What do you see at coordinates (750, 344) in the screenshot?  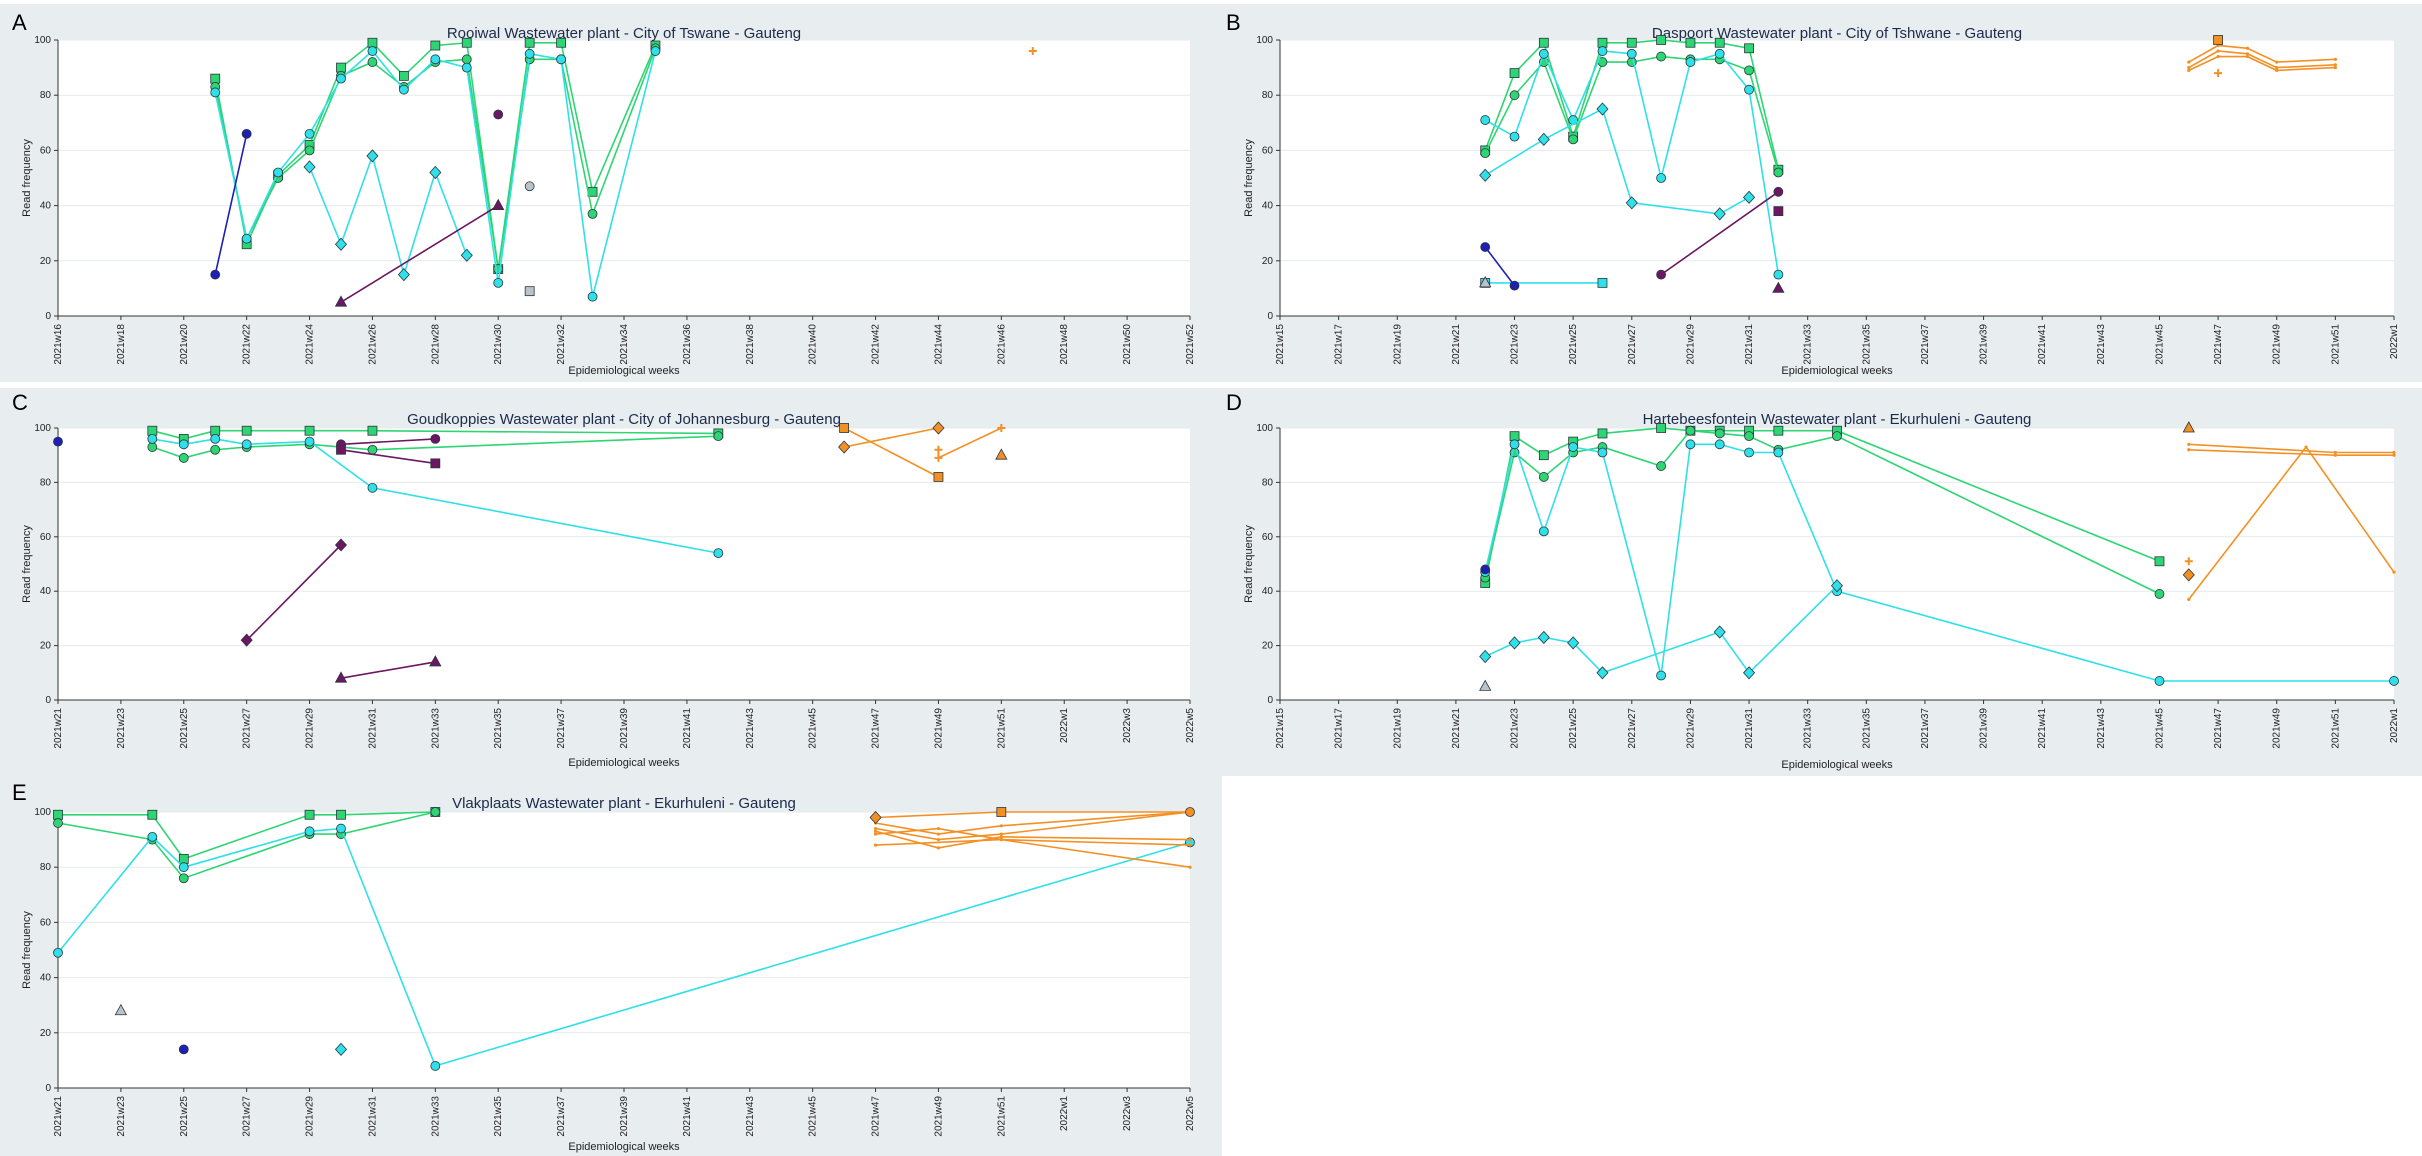 I see `x-tick-label: 2021w38` at bounding box center [750, 344].